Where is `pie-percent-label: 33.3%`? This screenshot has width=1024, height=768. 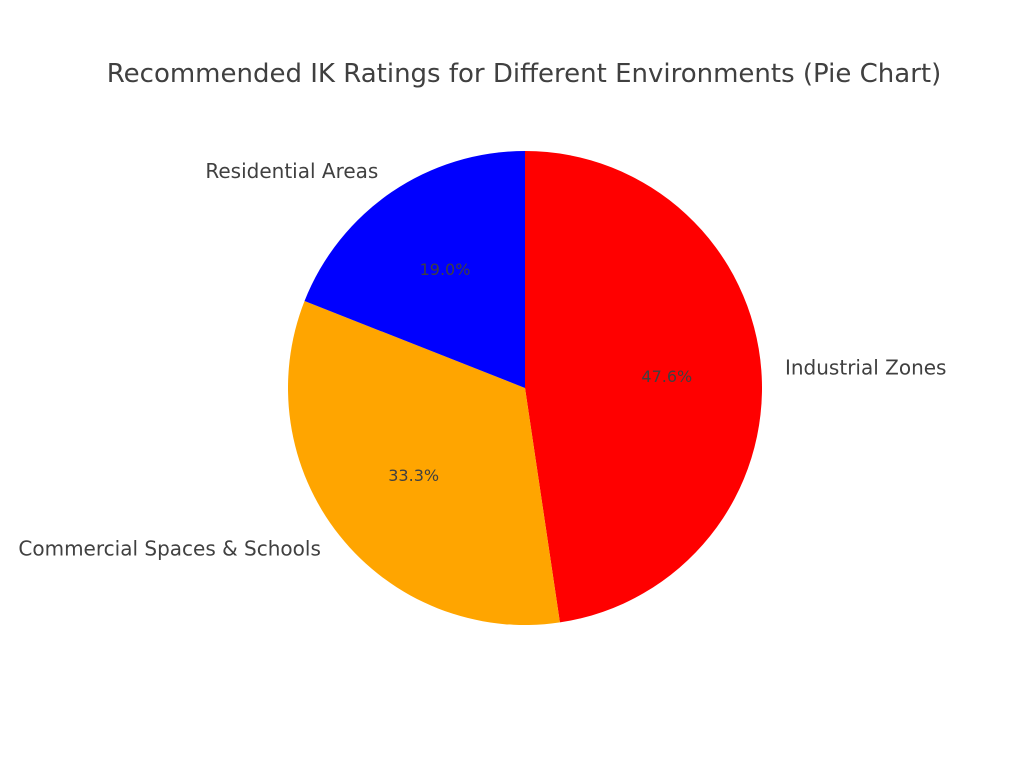
pie-percent-label: 33.3% is located at coordinates (413, 475).